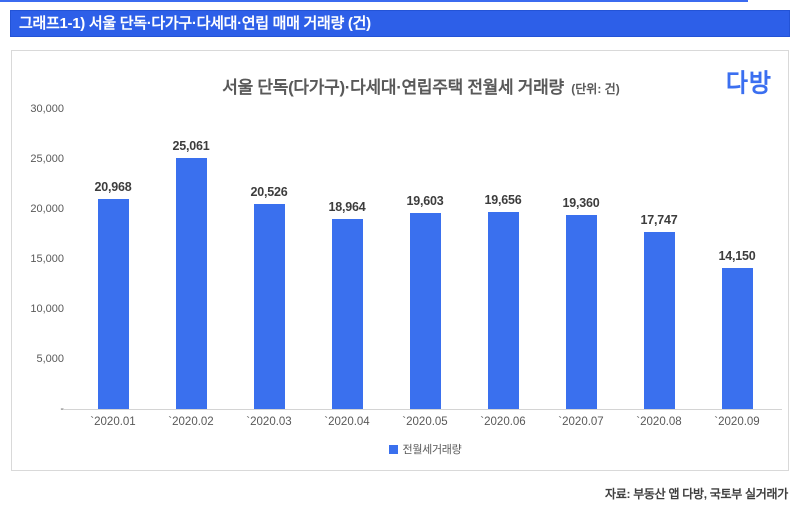 The width and height of the screenshot is (800, 516). I want to click on bar-value-label: 19,603, so click(425, 200).